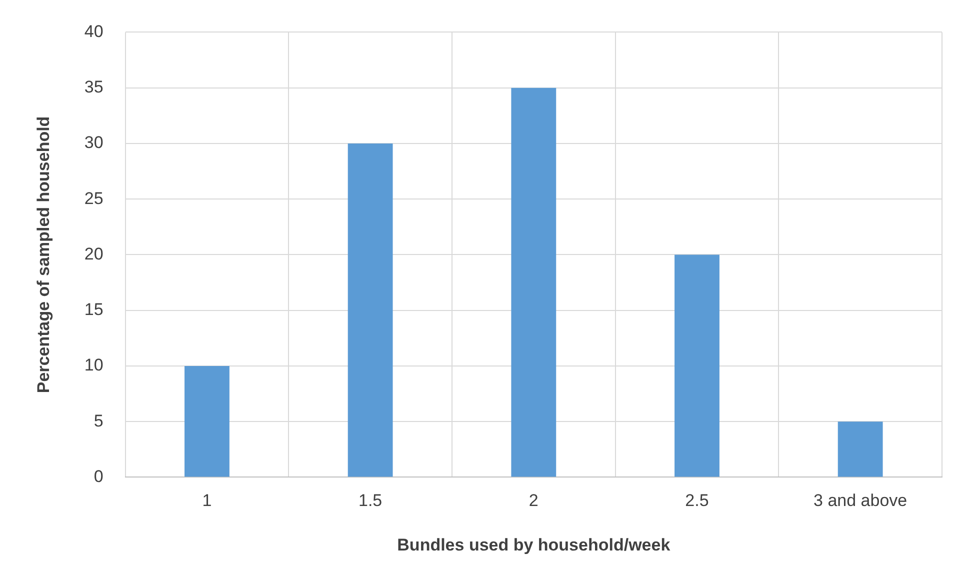 Image resolution: width=958 pixels, height=580 pixels. Describe the element at coordinates (94, 365) in the screenshot. I see `y-tick-label: 10` at that location.